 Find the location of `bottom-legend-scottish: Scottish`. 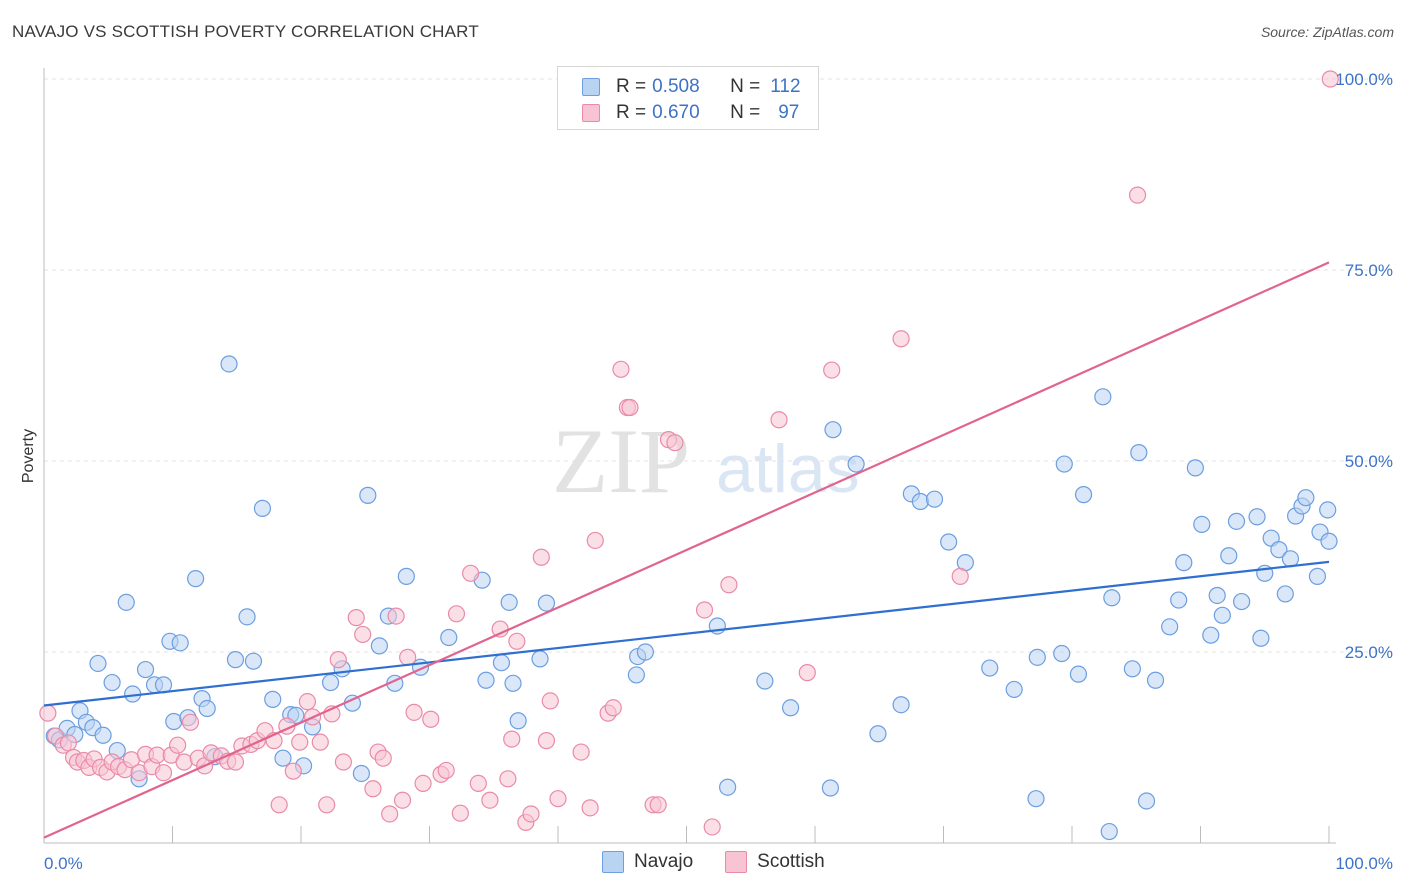

bottom-legend-scottish: Scottish is located at coordinates (775, 862).